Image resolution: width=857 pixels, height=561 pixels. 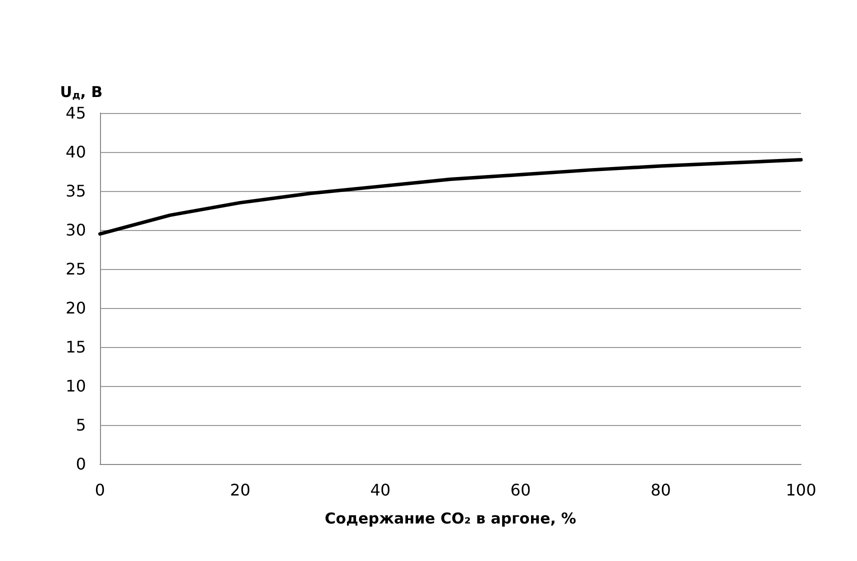 I want to click on y-tick-label: 30, so click(x=76, y=230).